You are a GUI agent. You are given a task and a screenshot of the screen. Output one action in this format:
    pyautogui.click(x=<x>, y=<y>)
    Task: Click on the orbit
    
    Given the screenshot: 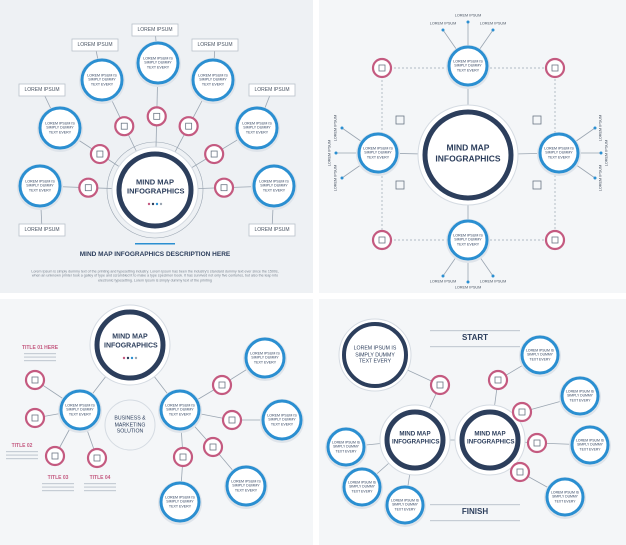 What is the action you would take?
    pyautogui.click(x=155, y=190)
    